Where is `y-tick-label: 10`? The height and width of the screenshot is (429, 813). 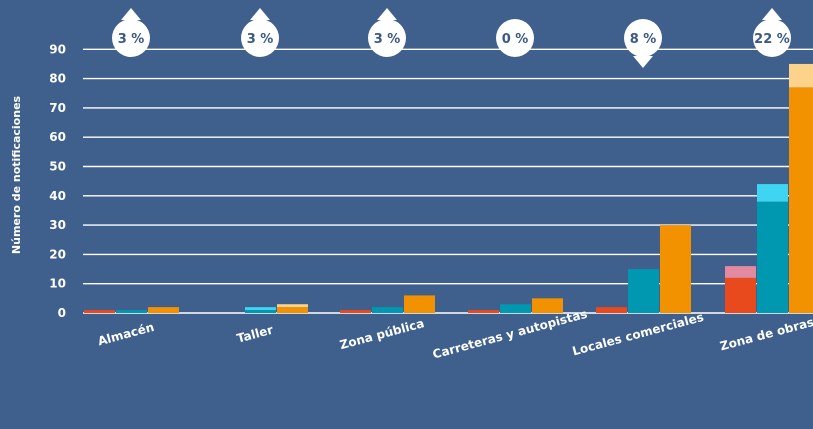
y-tick-label: 10 is located at coordinates (57, 284).